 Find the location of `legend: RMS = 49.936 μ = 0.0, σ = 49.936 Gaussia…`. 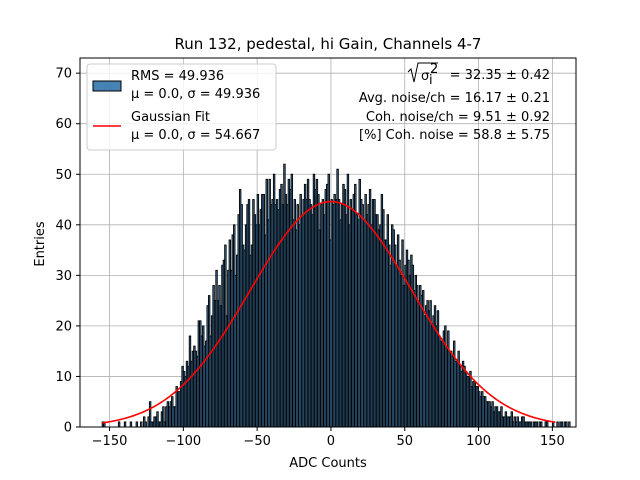

legend: RMS = 49.936 μ = 0.0, σ = 49.936 Gaussia… is located at coordinates (181, 107).